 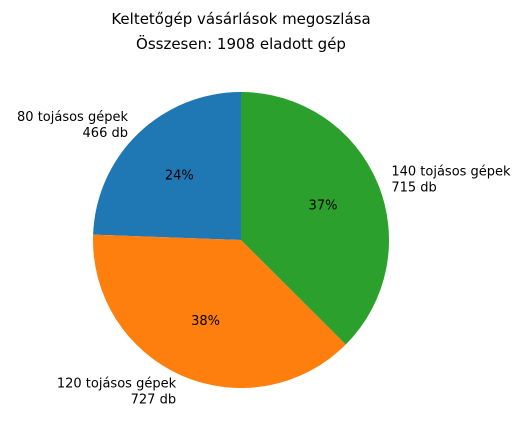 What do you see at coordinates (241, 43) in the screenshot?
I see `chart-subtitle: Összesen: 1908 eladott gép` at bounding box center [241, 43].